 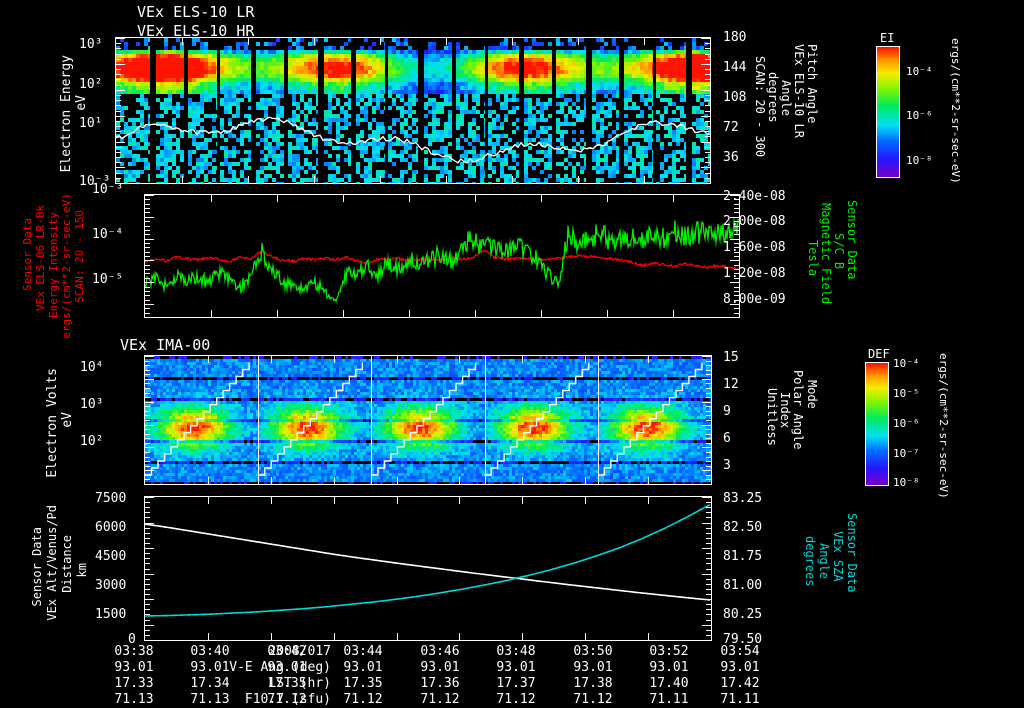 I want to click on panel1-y2tick-1: 144, so click(x=735, y=67).